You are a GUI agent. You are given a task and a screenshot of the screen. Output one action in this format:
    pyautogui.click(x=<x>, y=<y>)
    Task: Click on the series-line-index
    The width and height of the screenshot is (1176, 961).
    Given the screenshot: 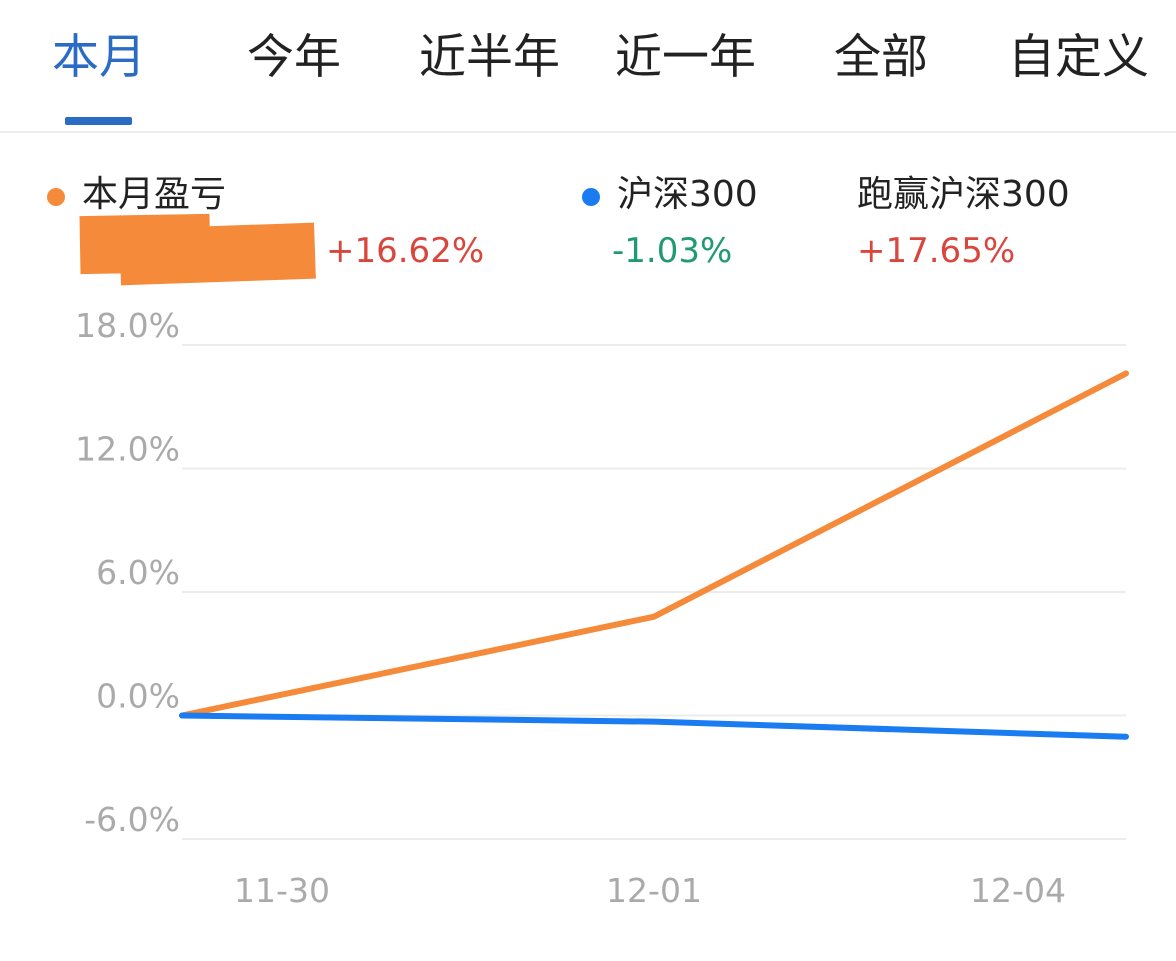 What is the action you would take?
    pyautogui.click(x=654, y=726)
    